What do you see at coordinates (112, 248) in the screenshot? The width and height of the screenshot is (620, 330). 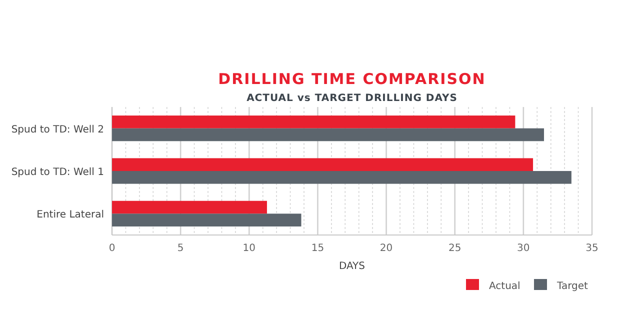 I see `x-tick-label: 0` at bounding box center [112, 248].